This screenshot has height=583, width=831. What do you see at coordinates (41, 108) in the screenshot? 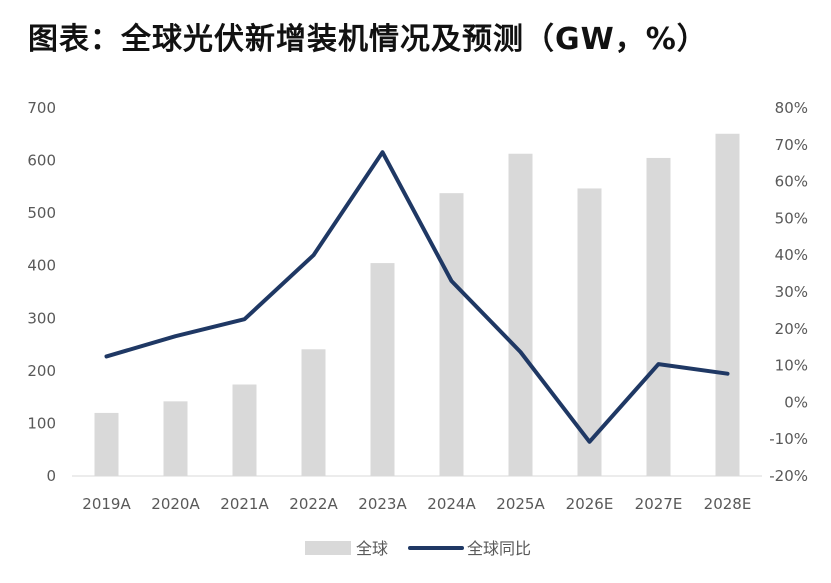
I see `y-left-tick-label: 700` at bounding box center [41, 108].